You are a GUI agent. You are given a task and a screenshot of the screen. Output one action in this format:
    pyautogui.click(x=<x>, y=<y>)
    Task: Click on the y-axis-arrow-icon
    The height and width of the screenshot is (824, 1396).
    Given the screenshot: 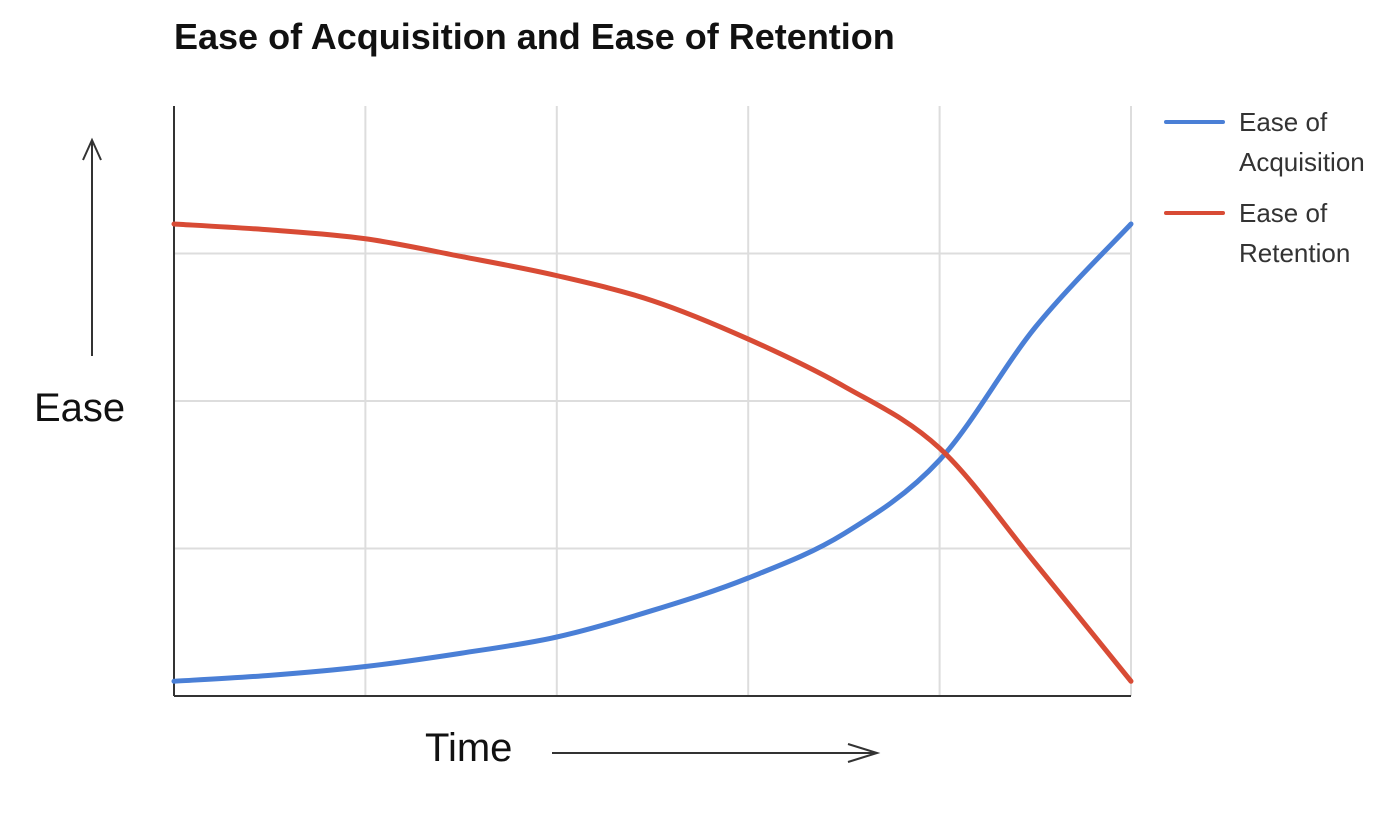 What is the action you would take?
    pyautogui.click(x=92, y=246)
    